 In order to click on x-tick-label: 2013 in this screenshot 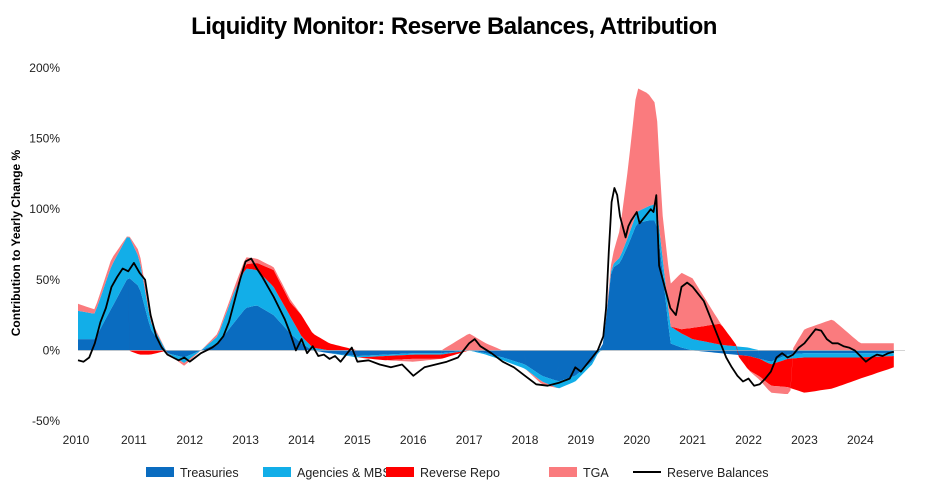, I will do `click(245, 440)`.